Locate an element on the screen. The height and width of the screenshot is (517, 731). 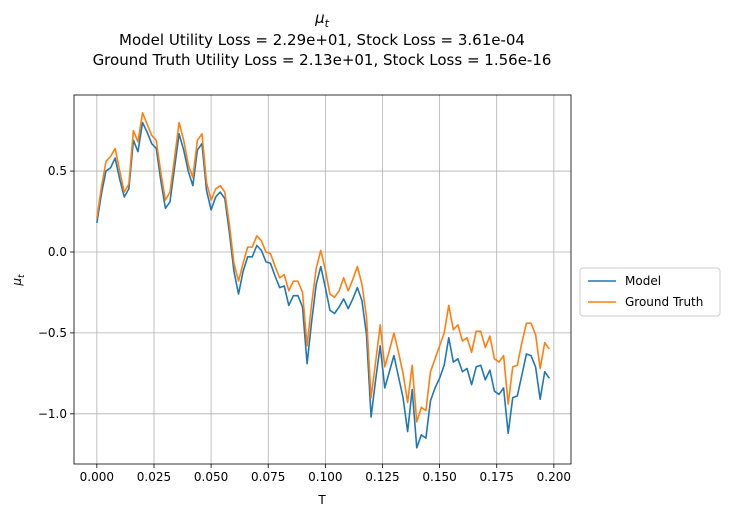
y-tick-label: −0.5 is located at coordinates (52, 333).